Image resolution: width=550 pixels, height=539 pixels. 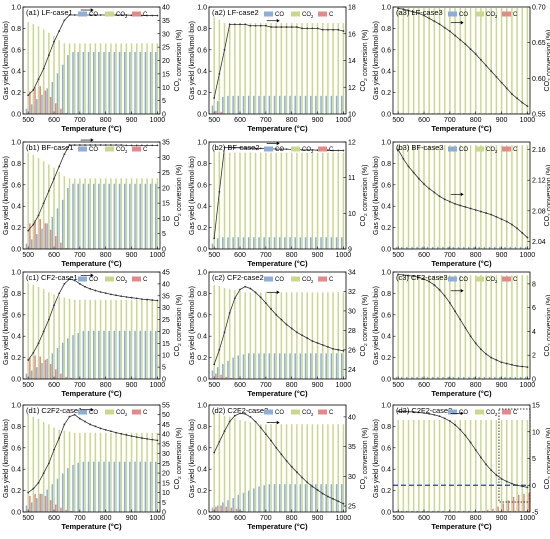 I want to click on x-tick-label: 900, so click(x=502, y=120).